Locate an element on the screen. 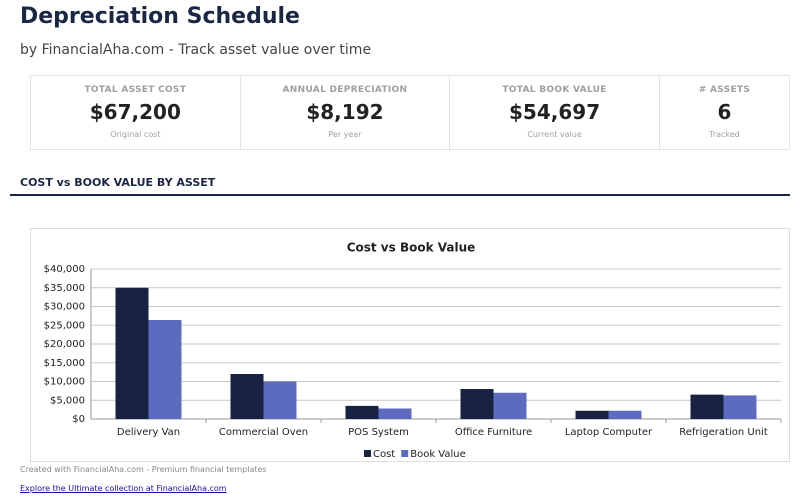 The image size is (800, 502). kpi-value: 6 is located at coordinates (724, 112).